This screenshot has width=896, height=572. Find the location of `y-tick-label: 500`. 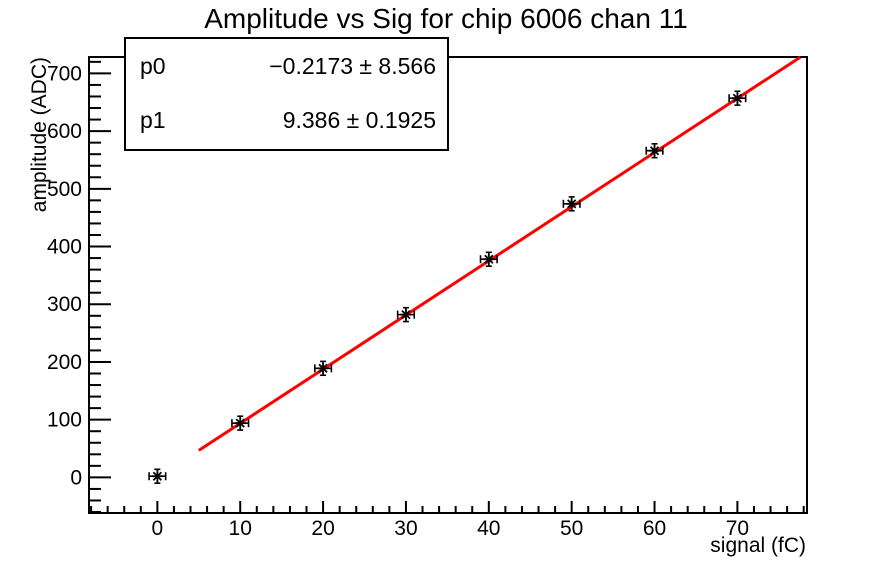

y-tick-label: 500 is located at coordinates (64, 189).